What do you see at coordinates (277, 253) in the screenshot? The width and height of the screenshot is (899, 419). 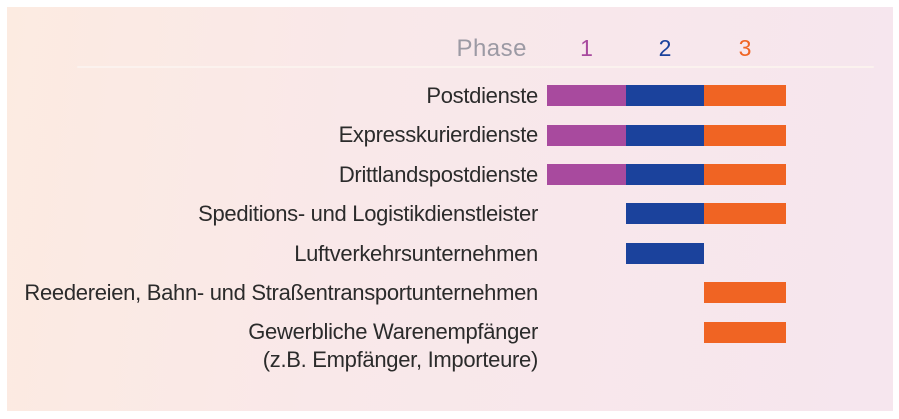 I see `row-label: Luftverkehrsunternehmen` at bounding box center [277, 253].